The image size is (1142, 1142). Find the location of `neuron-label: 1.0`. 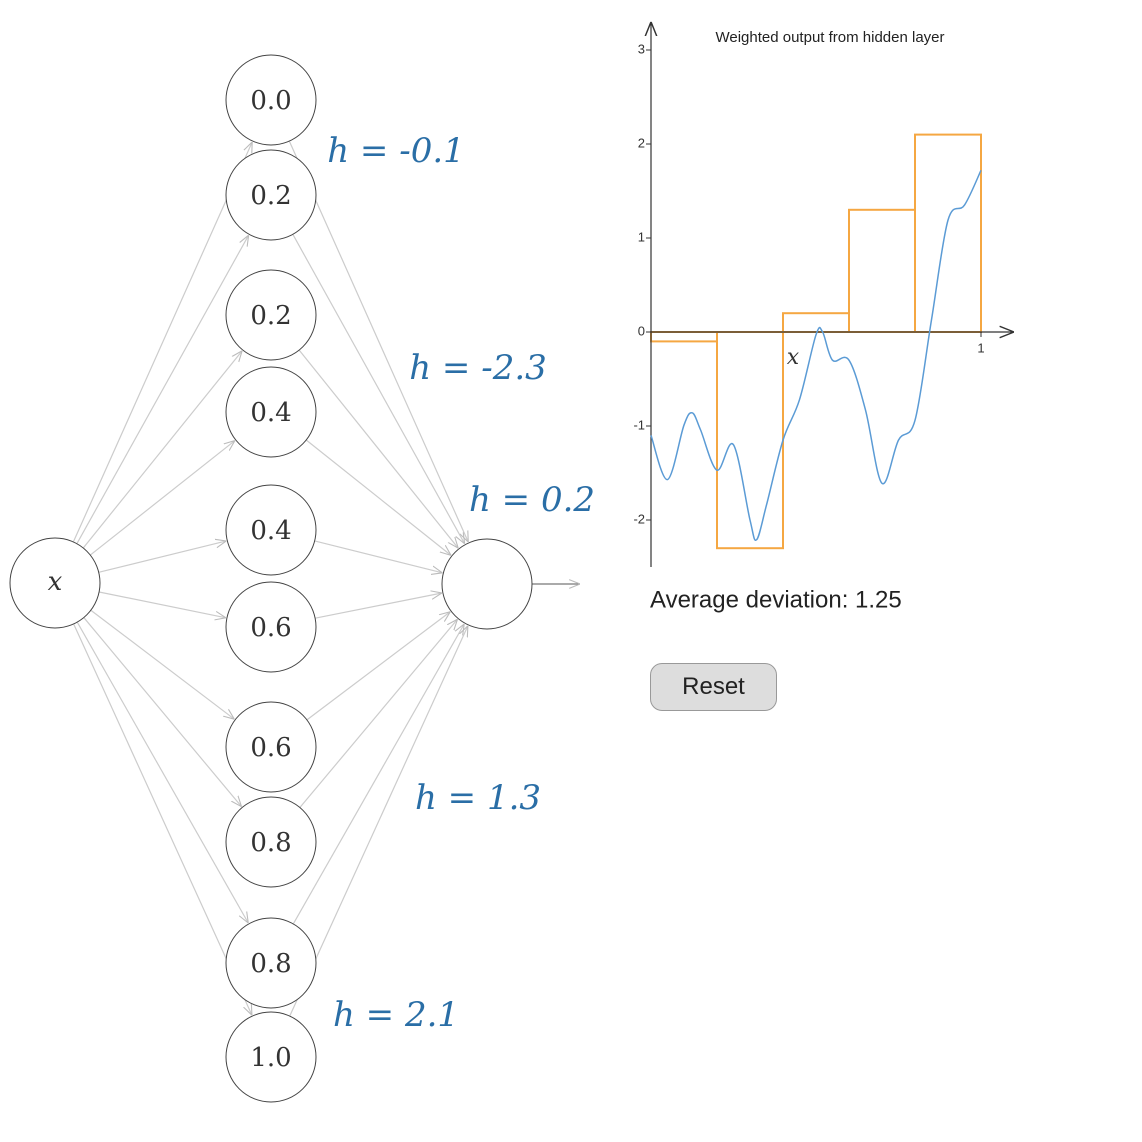

neuron-label: 1.0 is located at coordinates (270, 1058).